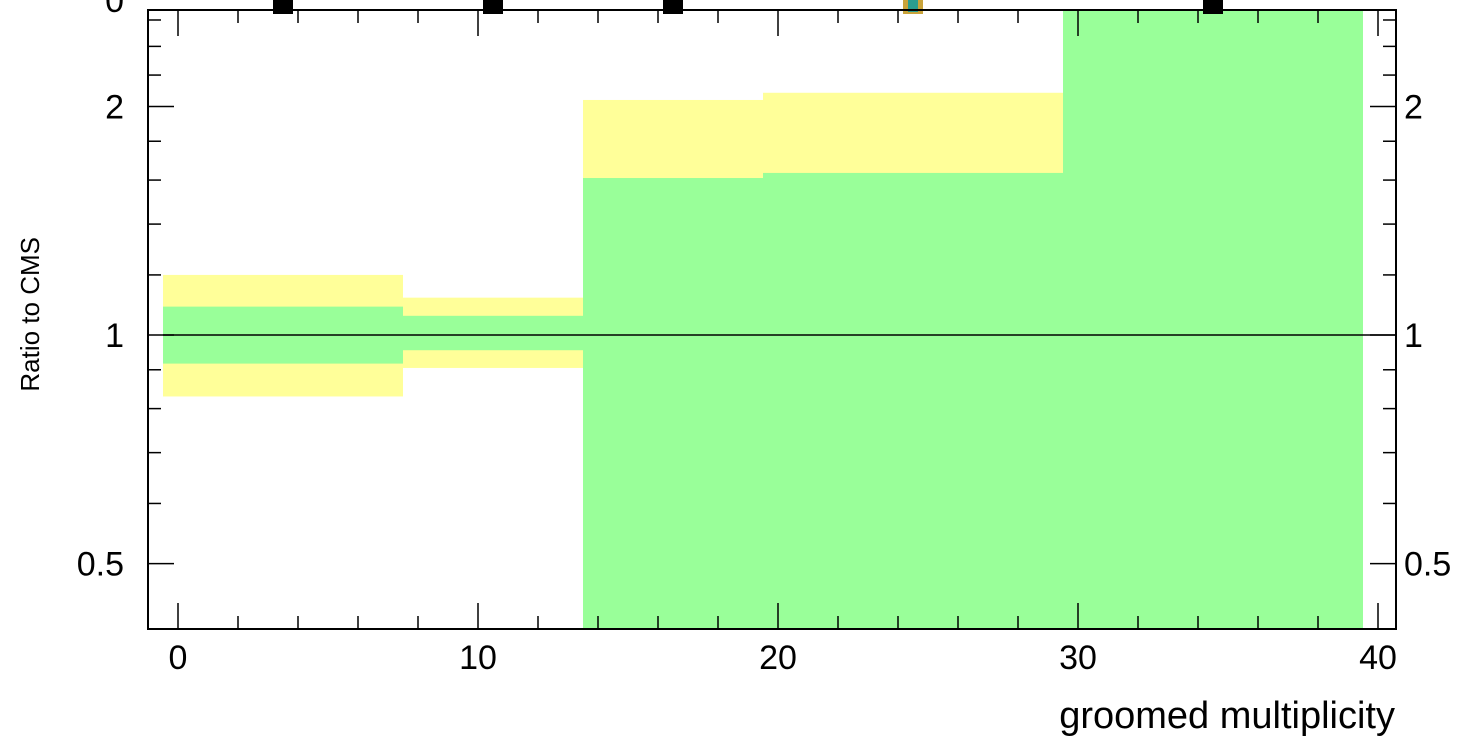 This screenshot has width=1474, height=738. I want to click on y-tick-label-left-1: 1, so click(114, 336).